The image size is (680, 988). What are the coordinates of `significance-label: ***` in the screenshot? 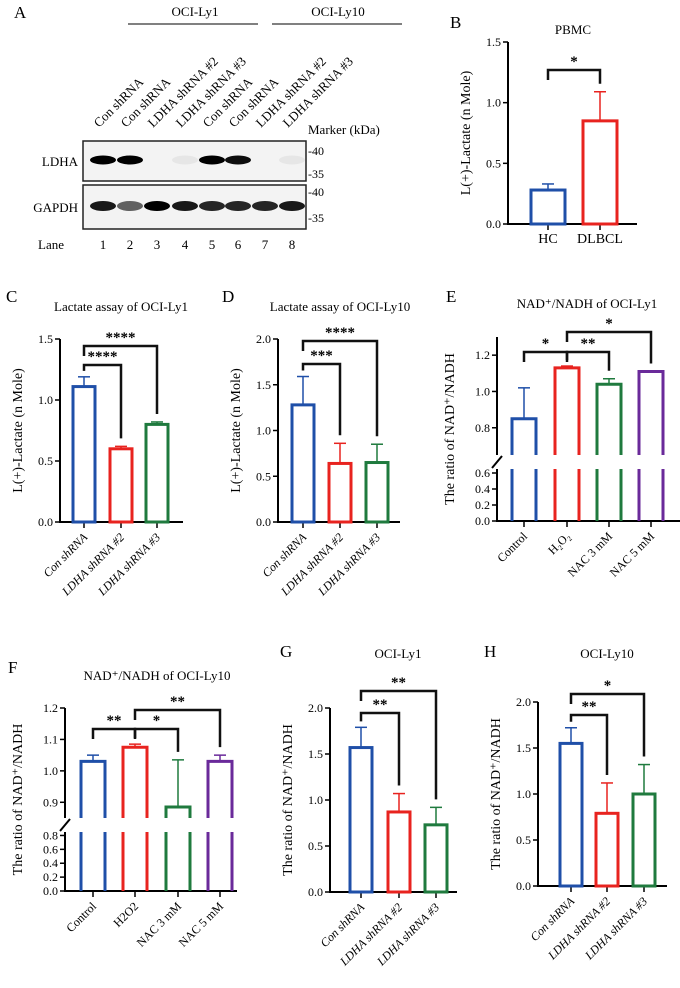 It's located at (321, 356).